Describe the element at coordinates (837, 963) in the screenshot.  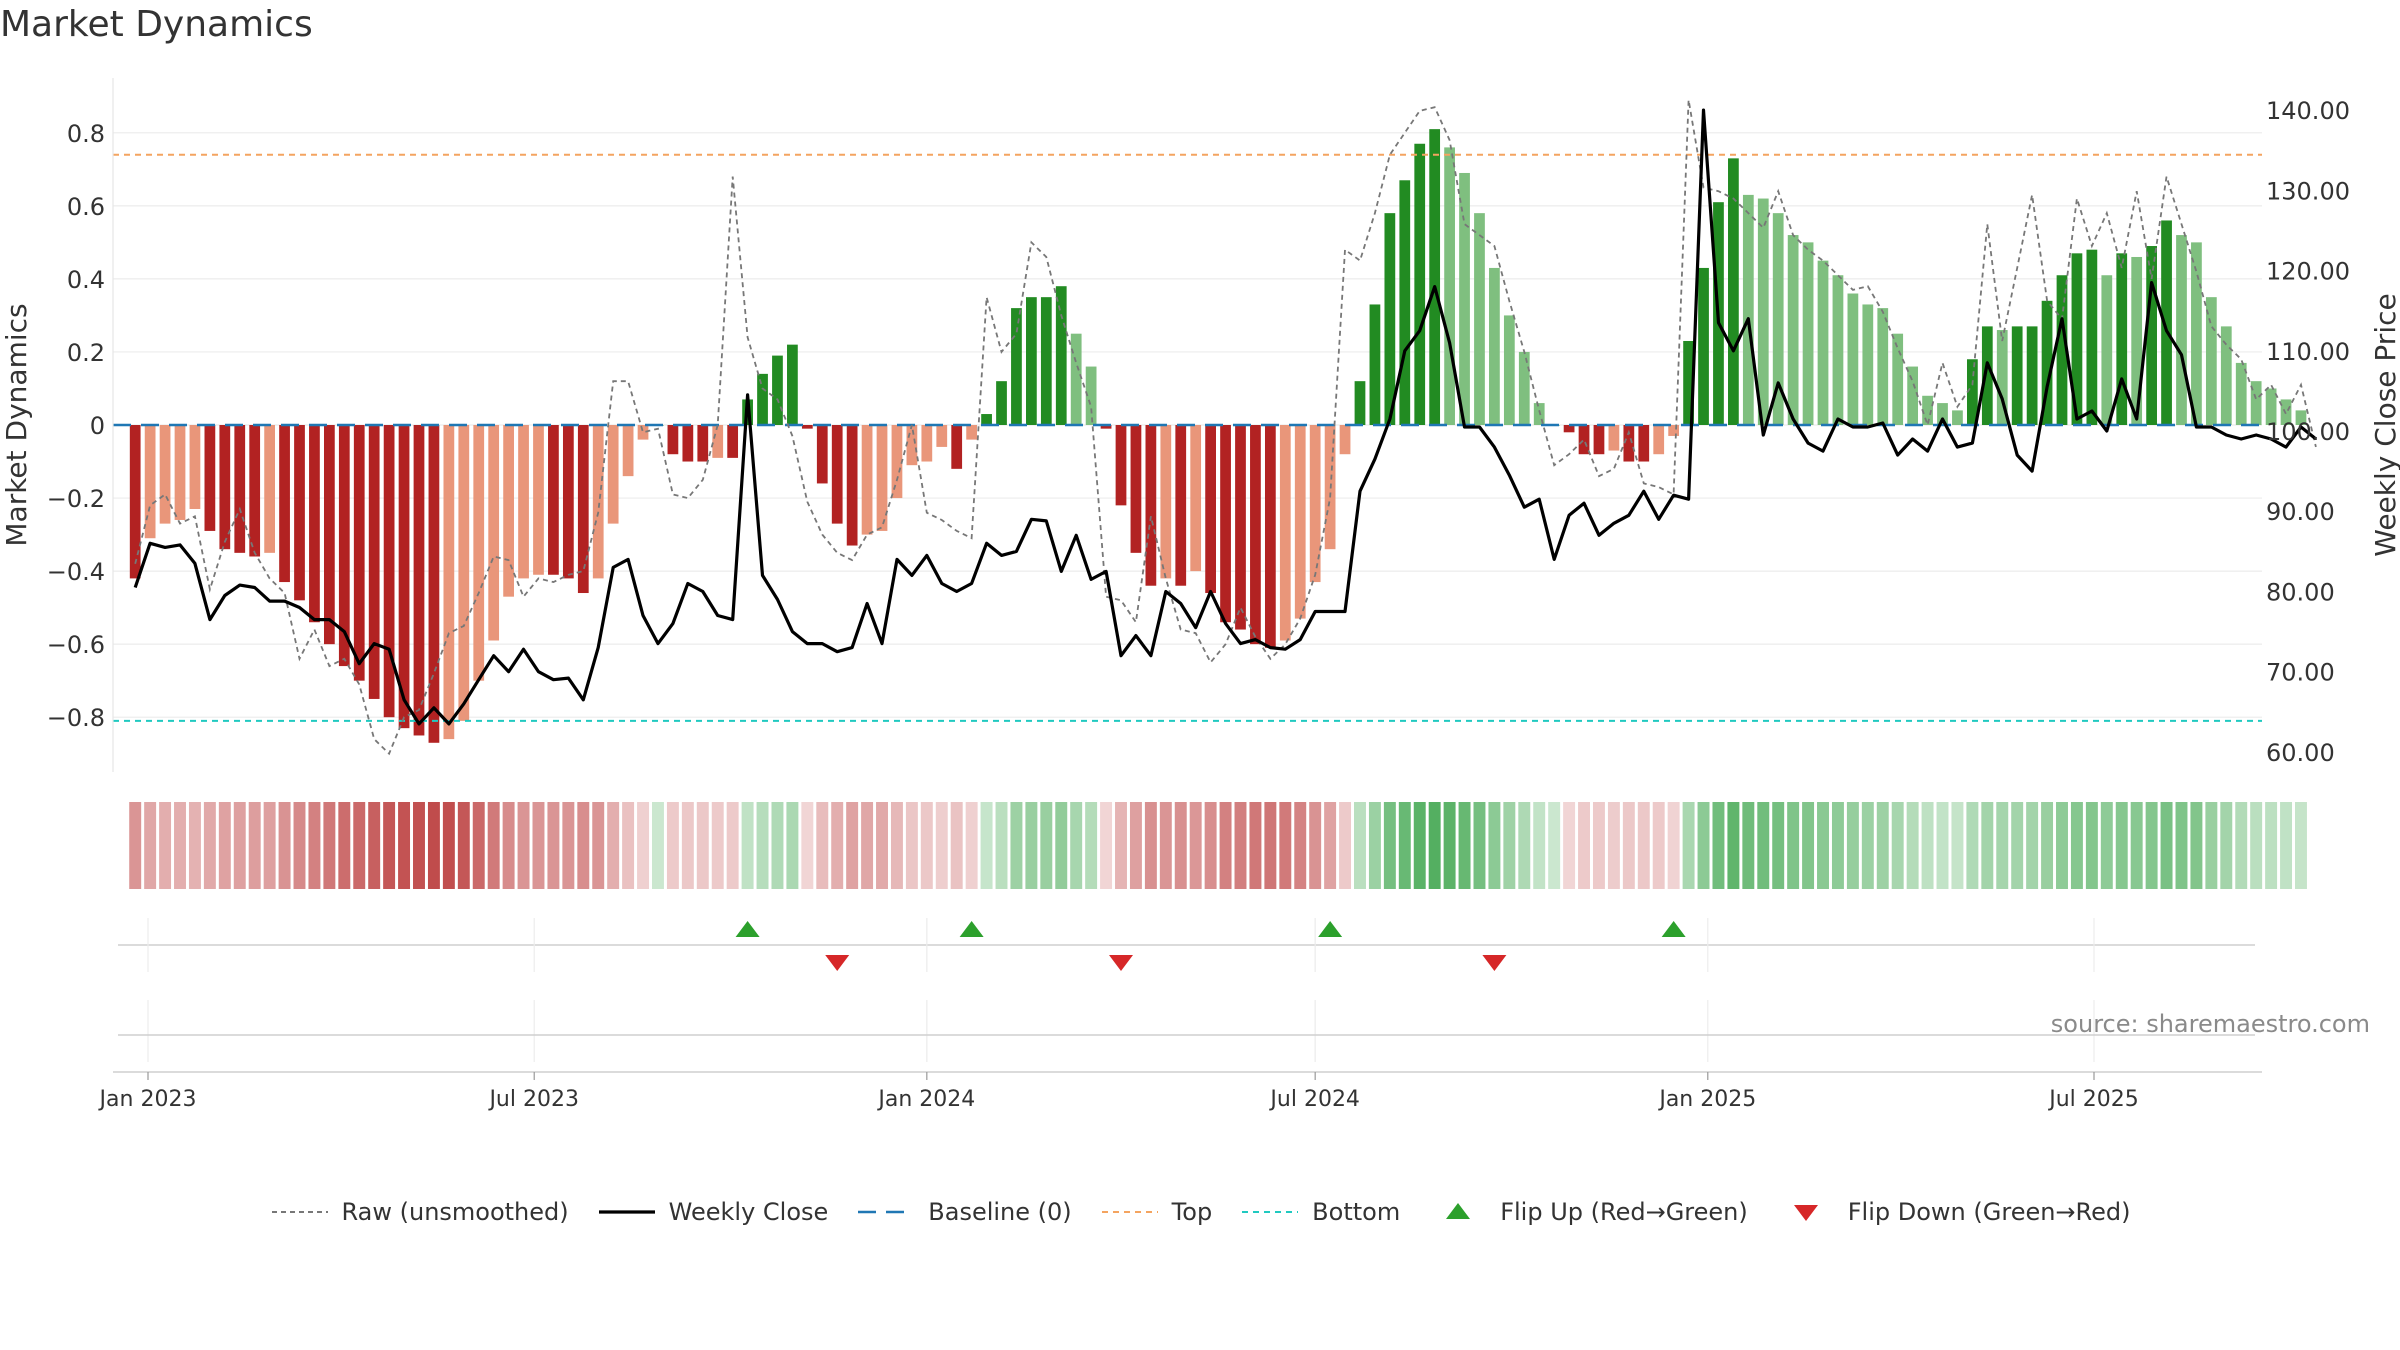
I see `flip-down-marker` at that location.